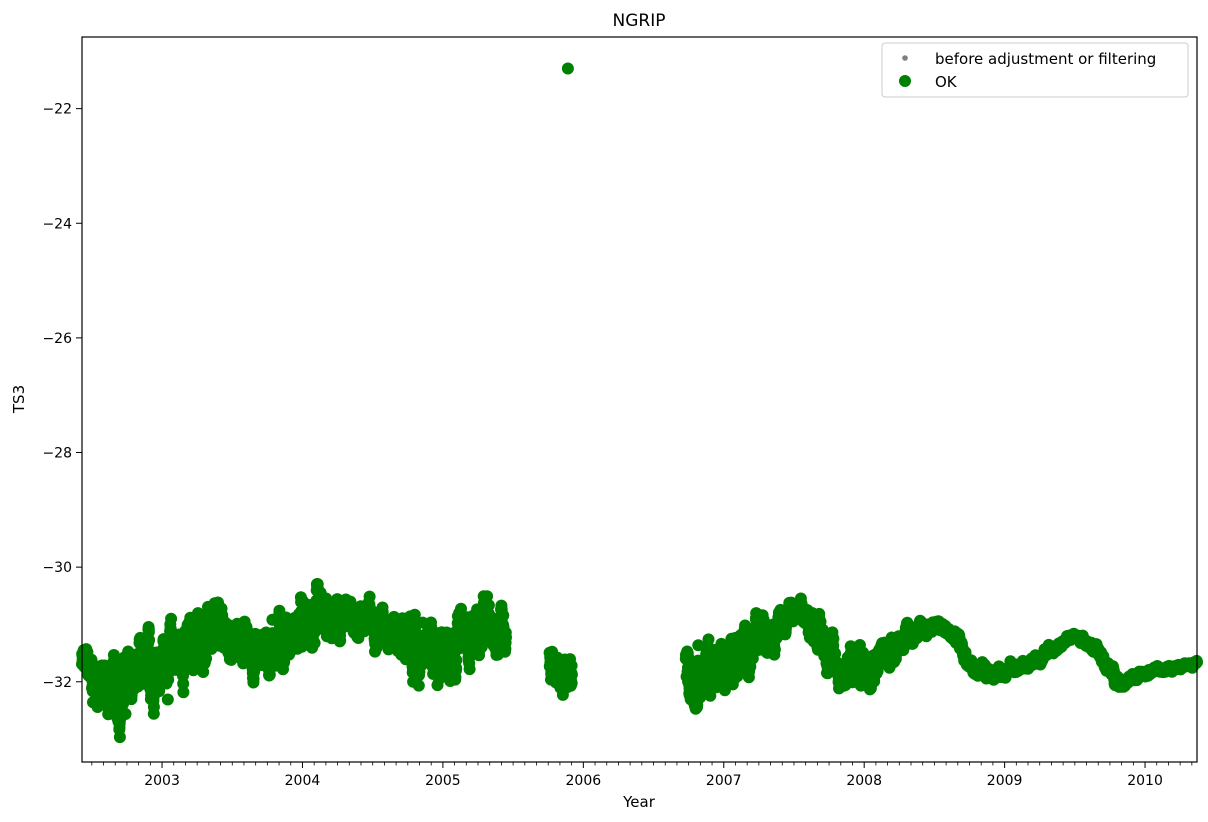  Describe the element at coordinates (57, 110) in the screenshot. I see `y-tick-label: −22` at that location.